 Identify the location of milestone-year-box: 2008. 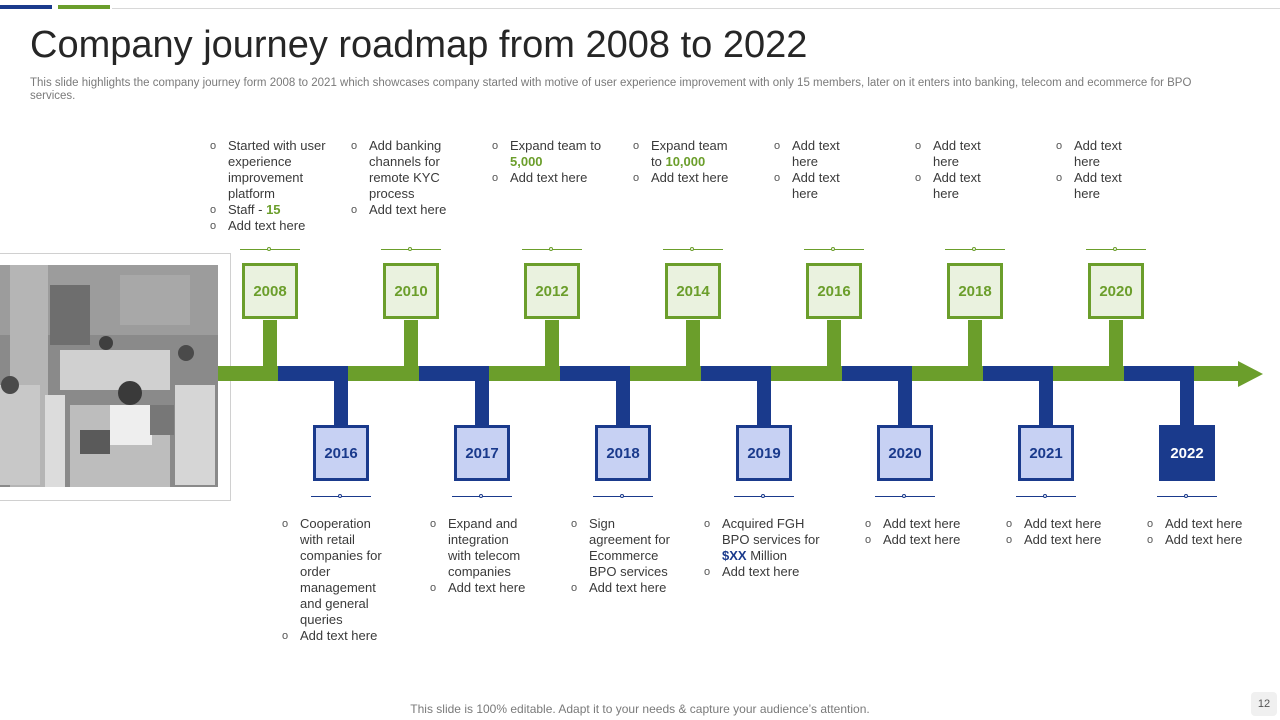
(270, 291).